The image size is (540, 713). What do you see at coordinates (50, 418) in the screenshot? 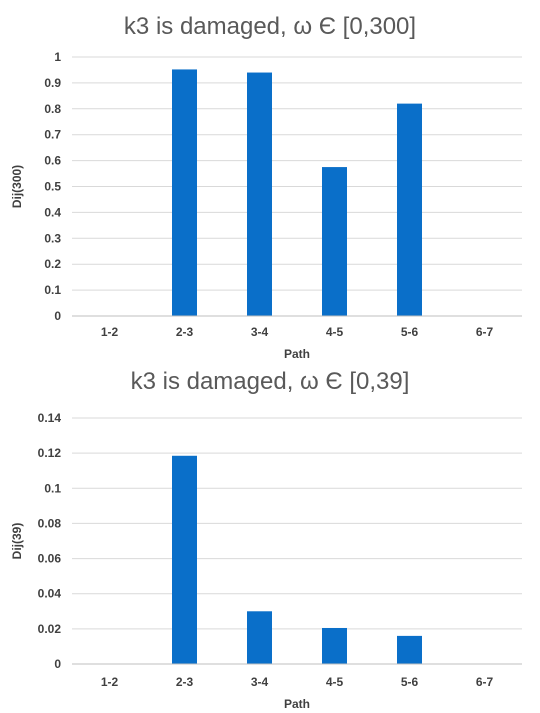
I see `y-tick-label-bottom-7: 0.14` at bounding box center [50, 418].